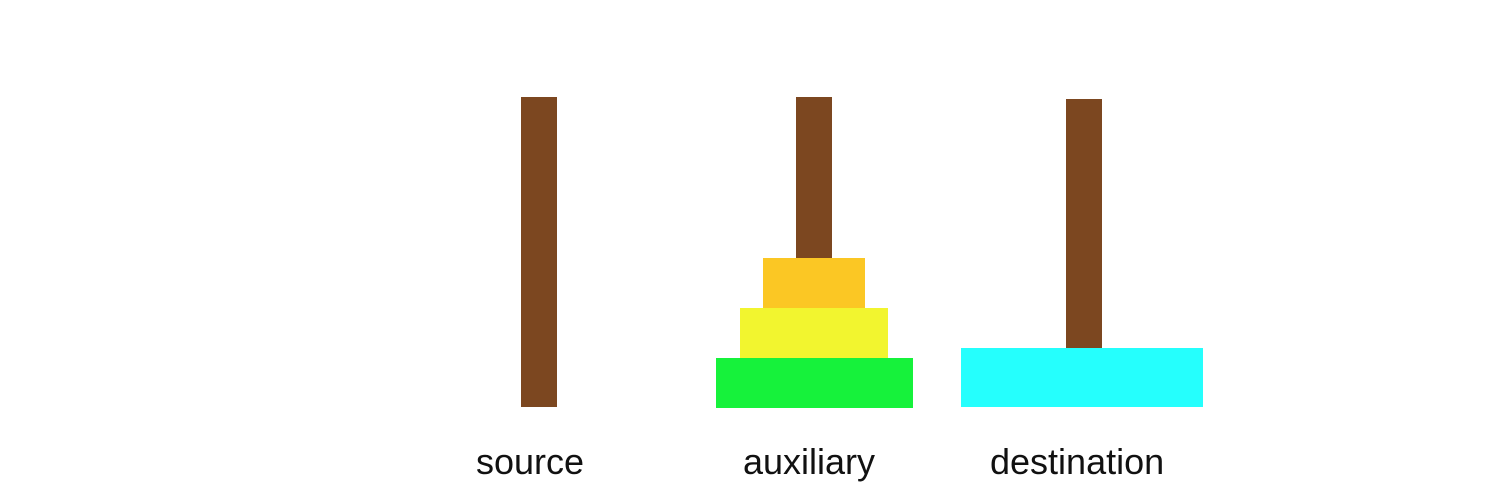 The height and width of the screenshot is (502, 1494). I want to click on auxiliary-label: auxiliary, so click(809, 461).